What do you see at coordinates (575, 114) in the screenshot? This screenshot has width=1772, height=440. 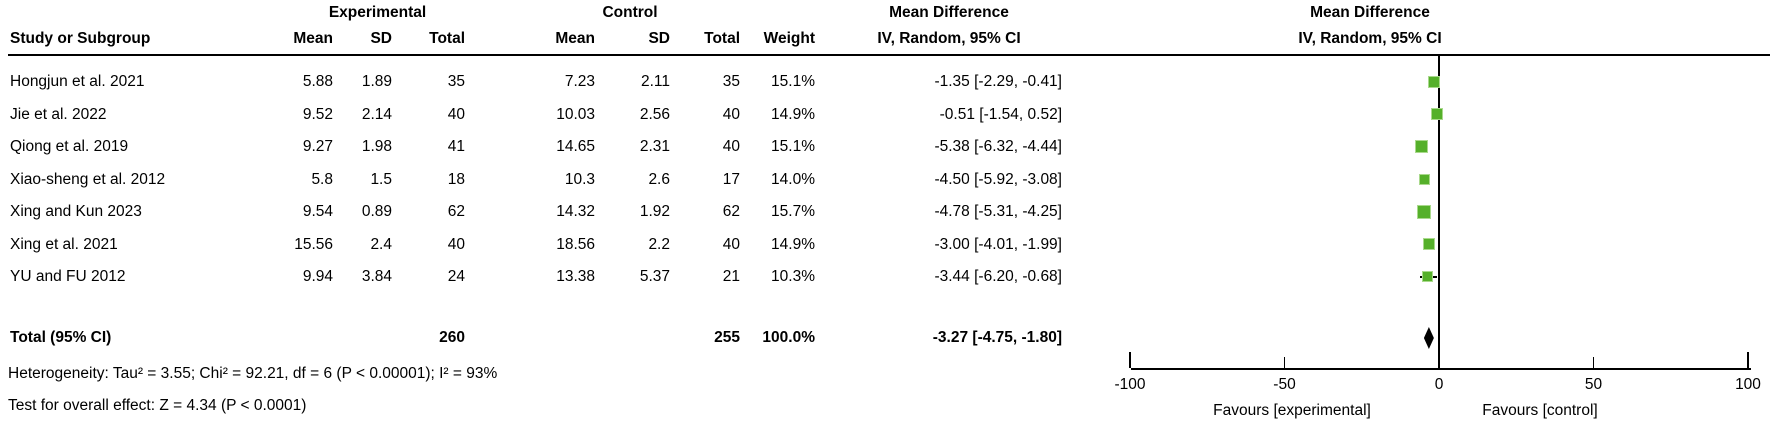 I see `ctl-mean-value: 10.03` at bounding box center [575, 114].